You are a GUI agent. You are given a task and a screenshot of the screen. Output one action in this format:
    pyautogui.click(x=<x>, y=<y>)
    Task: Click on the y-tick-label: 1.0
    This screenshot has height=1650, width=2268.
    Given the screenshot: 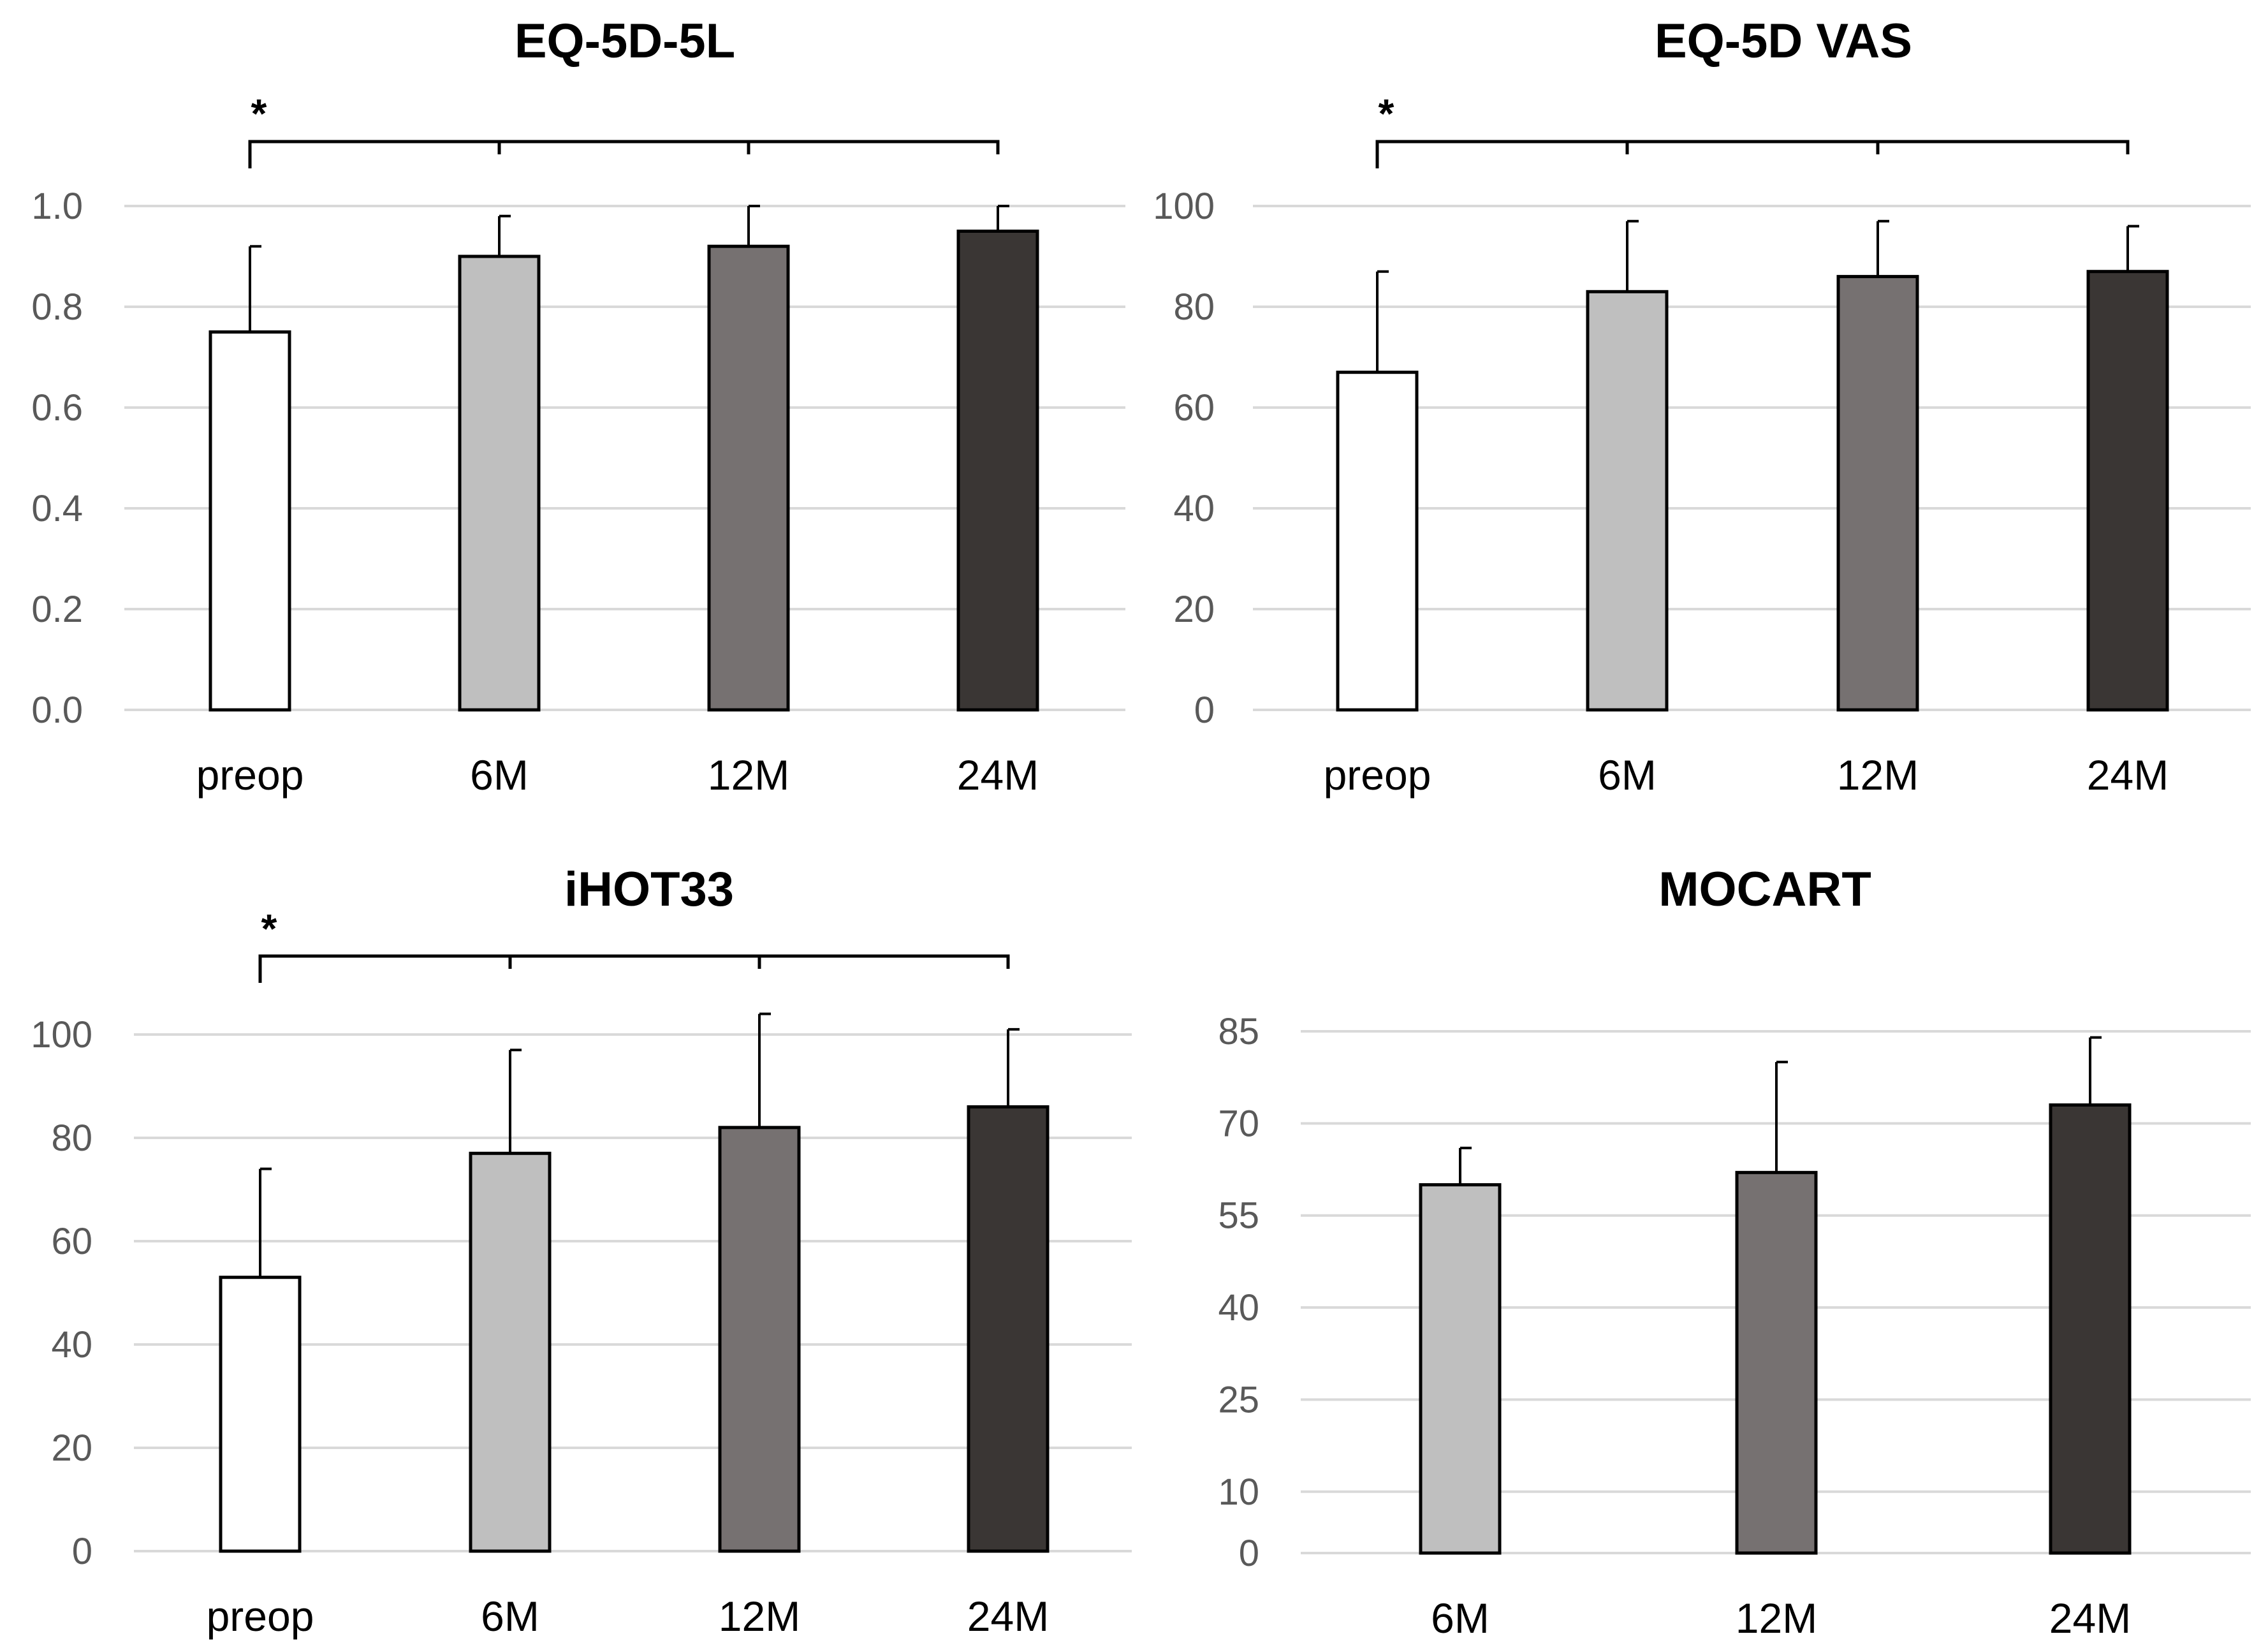 What is the action you would take?
    pyautogui.click(x=57, y=206)
    